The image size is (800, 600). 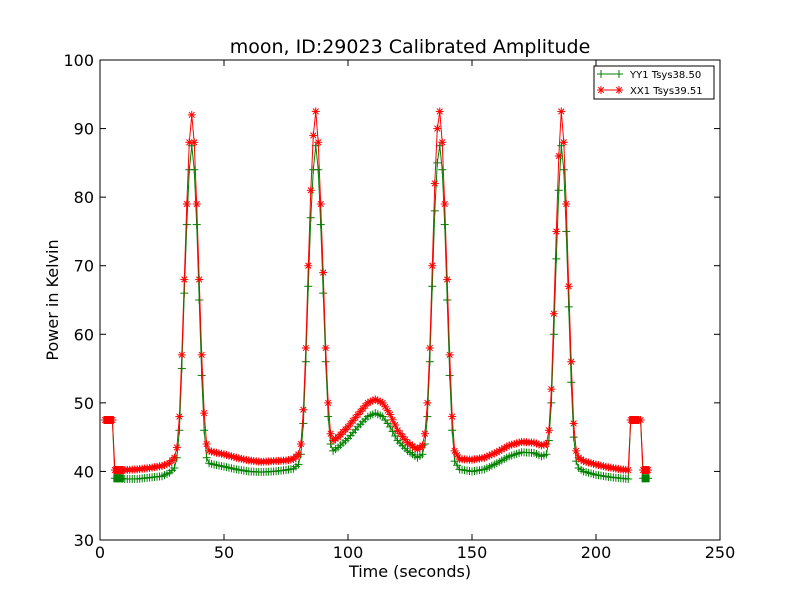 I want to click on chart-title: moon, ID:29023 Calibrated Amplitude, so click(x=410, y=47).